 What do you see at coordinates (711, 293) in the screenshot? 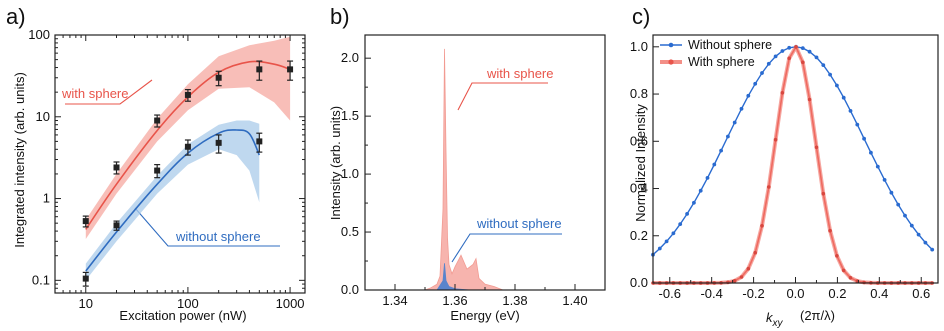
I see `x-tick-label: -0.4` at bounding box center [711, 293].